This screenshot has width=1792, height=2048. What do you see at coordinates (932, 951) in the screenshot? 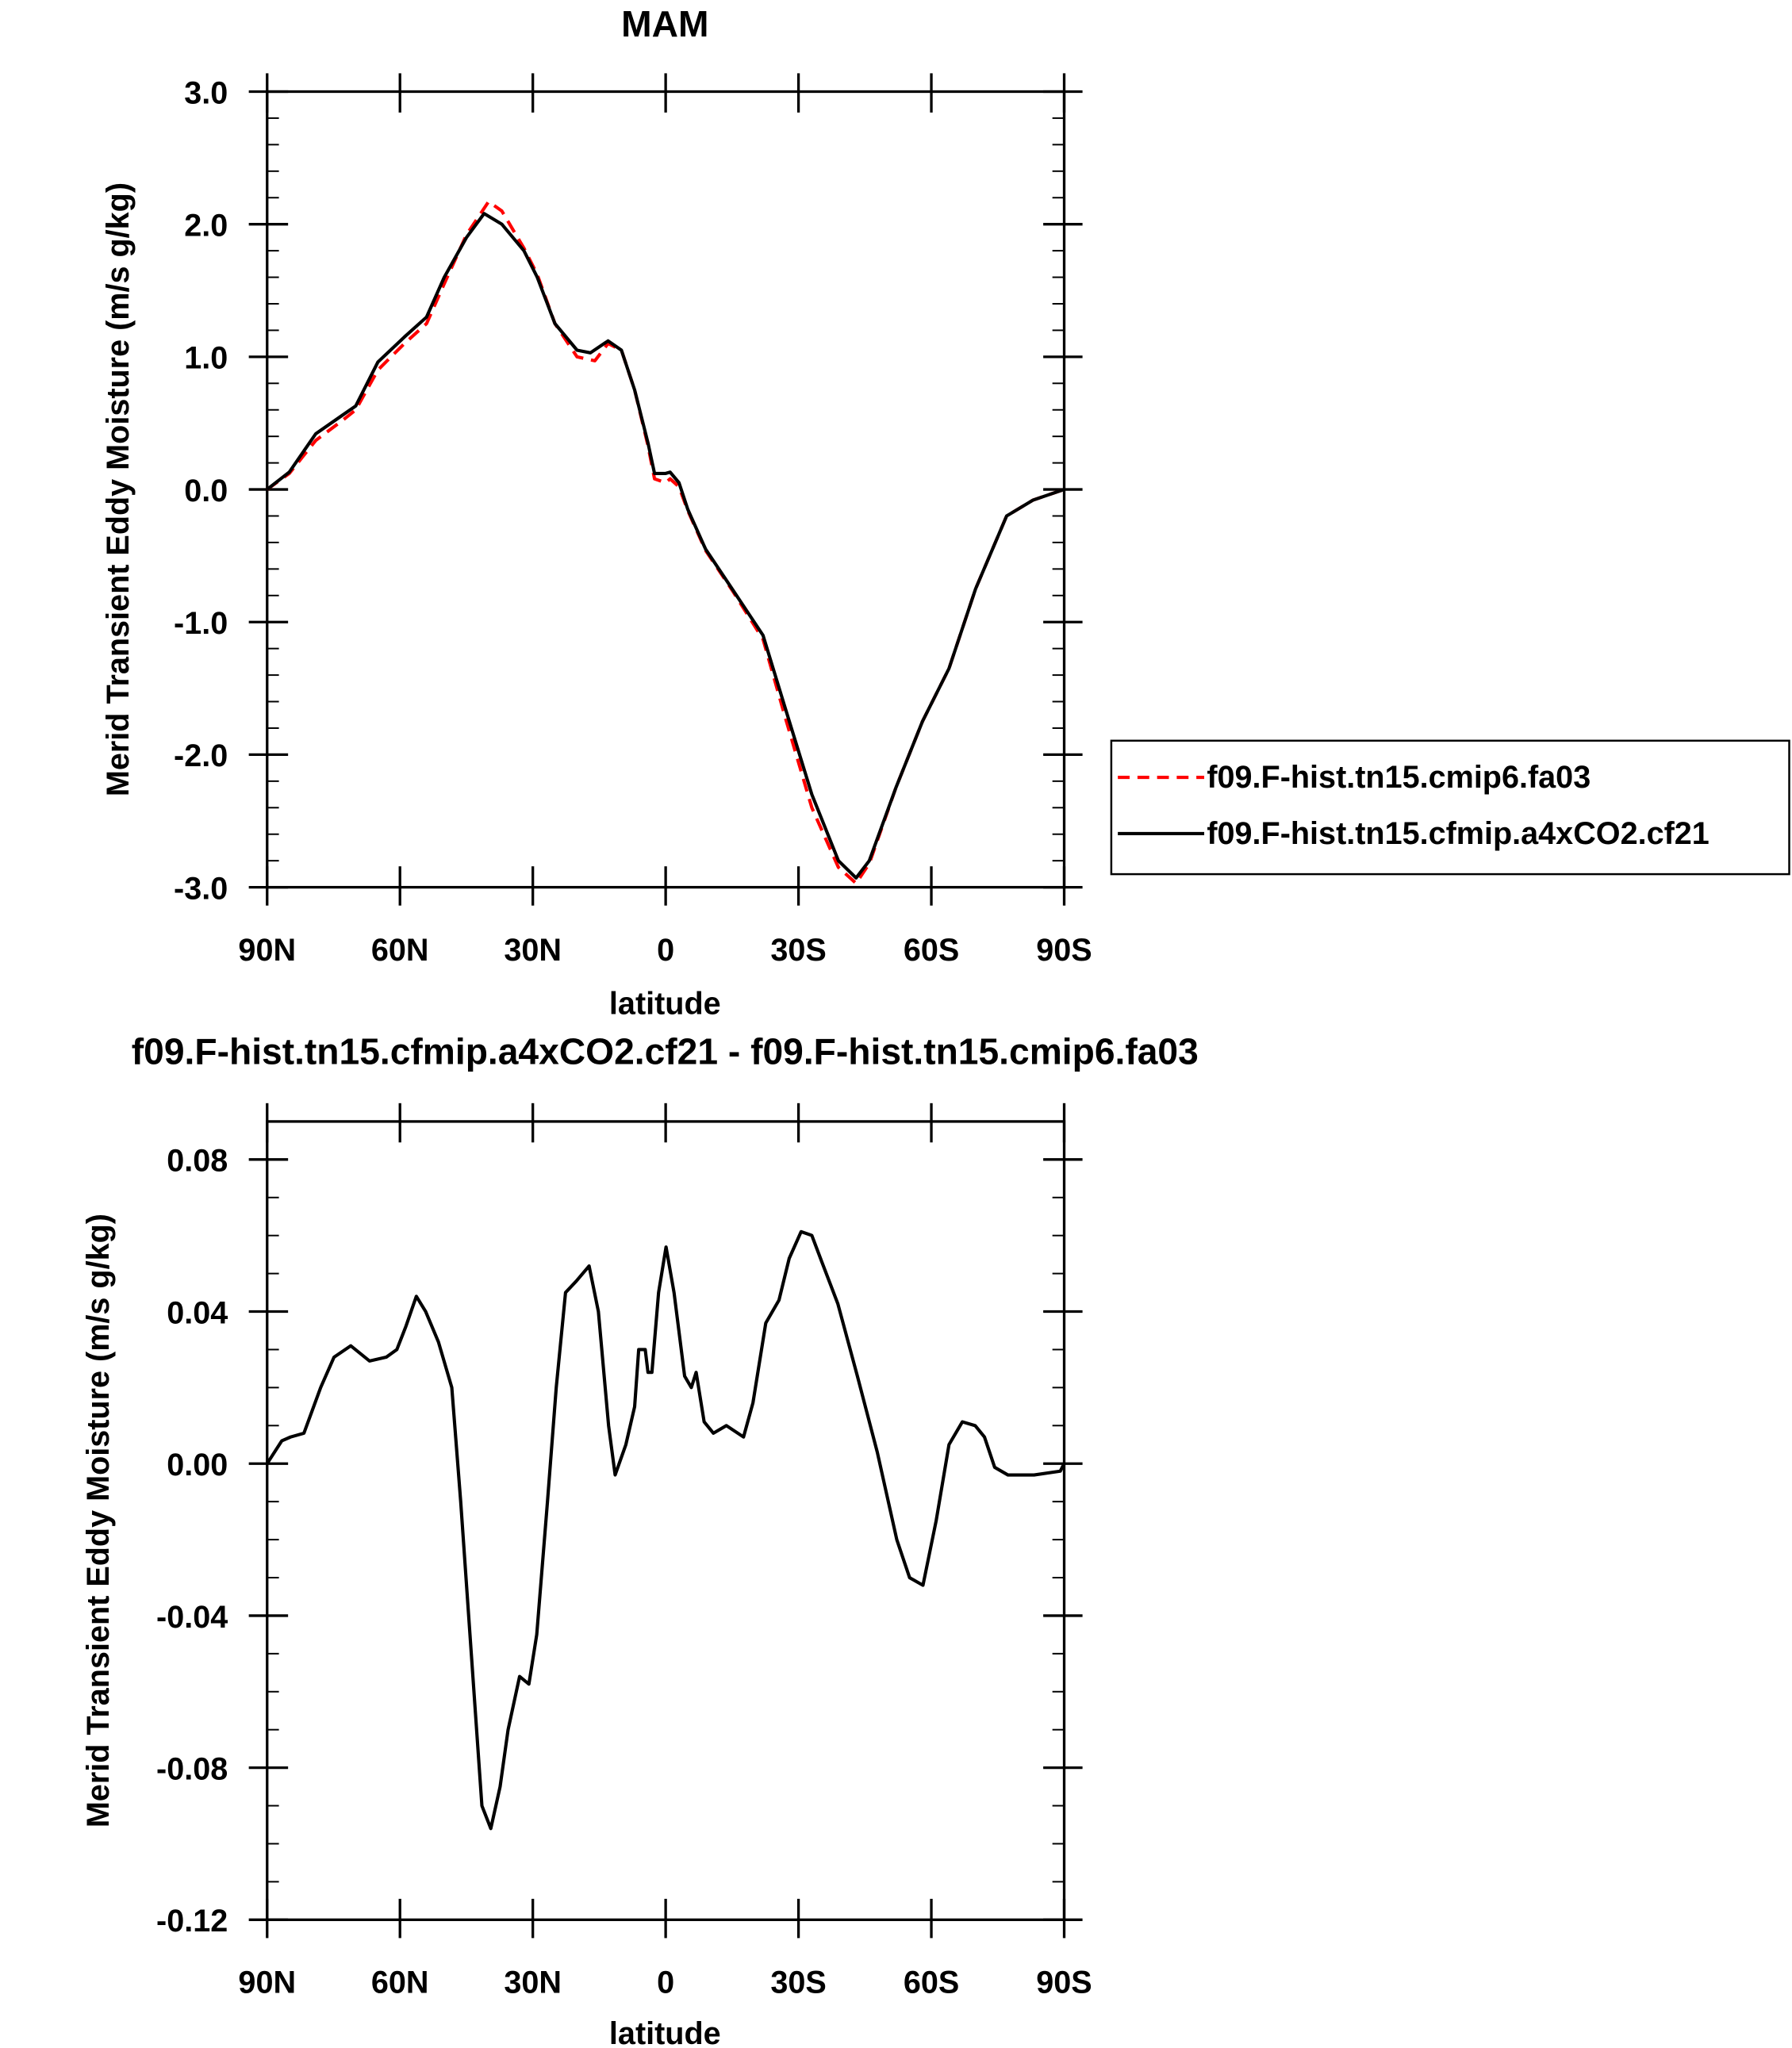
I see `top-x-tick-label: 60S` at bounding box center [932, 951].